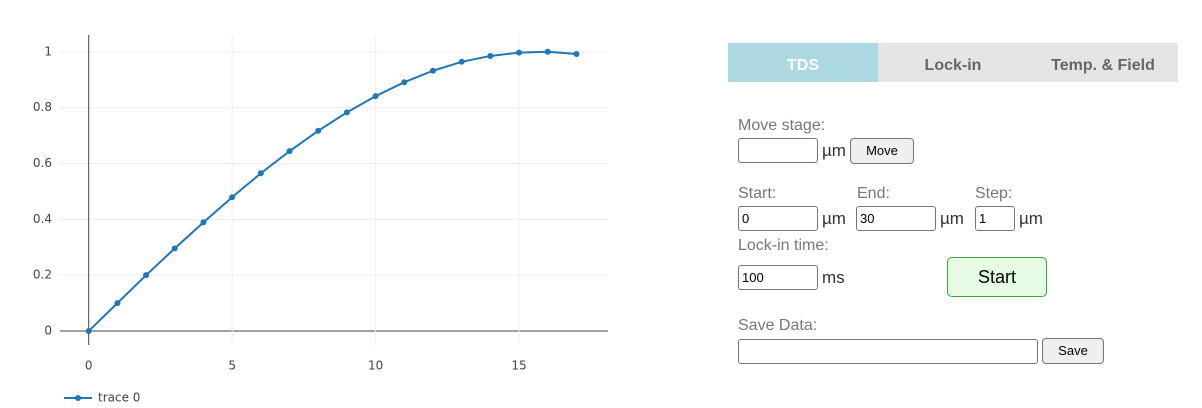  Describe the element at coordinates (375, 366) in the screenshot. I see `x-tick-label: 10` at that location.